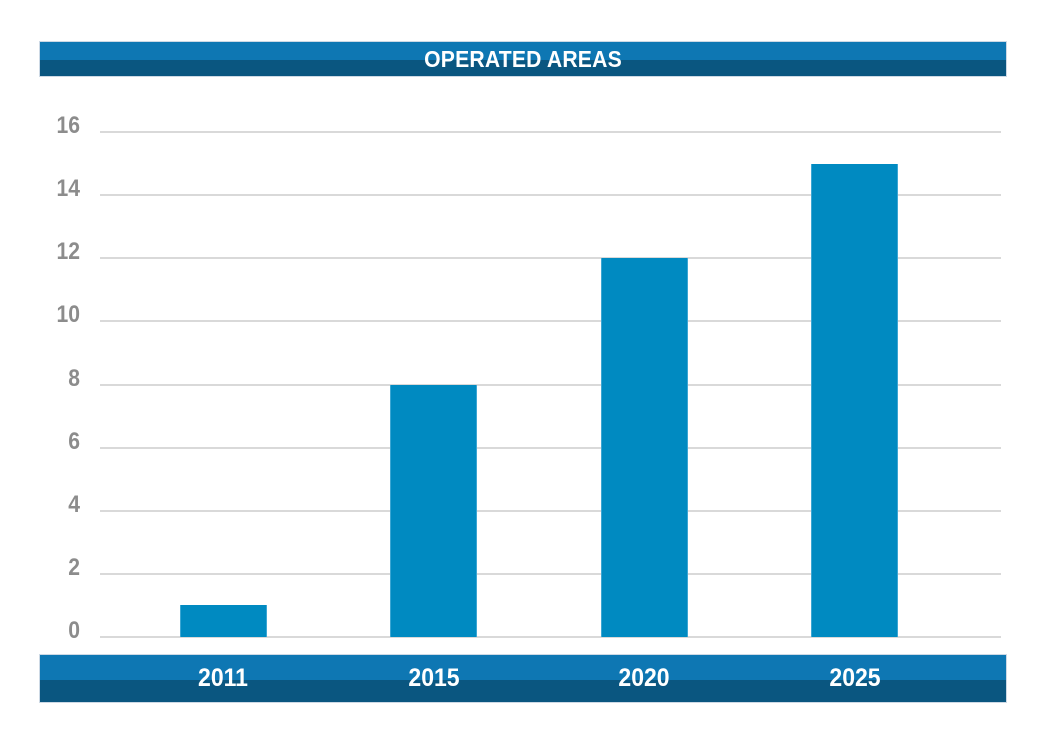 This screenshot has height=748, width=1046. I want to click on bar-2025, so click(854, 400).